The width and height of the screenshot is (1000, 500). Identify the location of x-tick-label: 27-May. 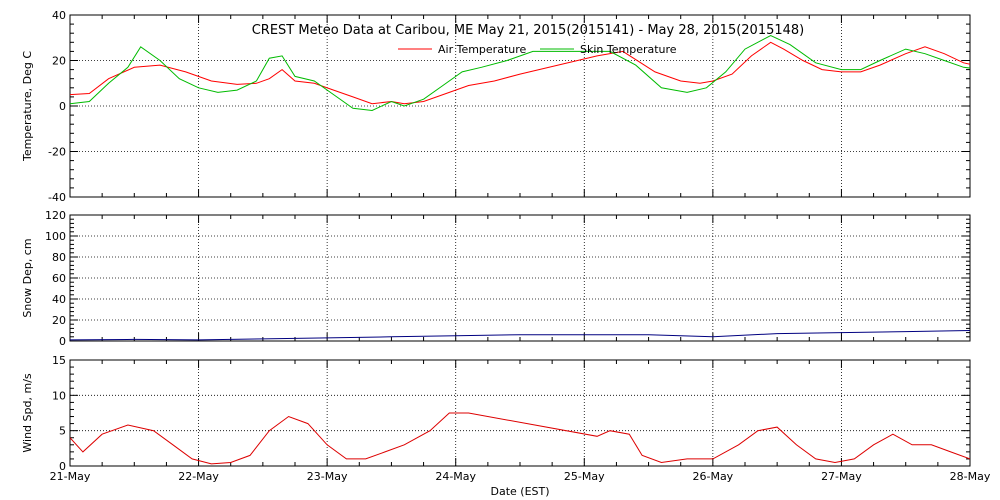
(841, 476).